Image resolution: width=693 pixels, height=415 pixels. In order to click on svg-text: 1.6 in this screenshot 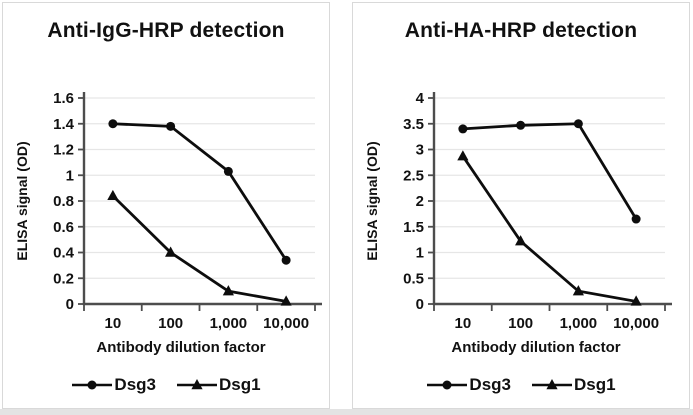, I will do `click(63, 98)`.